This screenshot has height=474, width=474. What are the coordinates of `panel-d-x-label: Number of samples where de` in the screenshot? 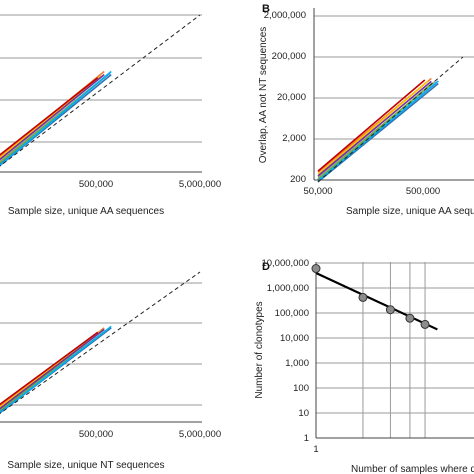 It's located at (412, 469).